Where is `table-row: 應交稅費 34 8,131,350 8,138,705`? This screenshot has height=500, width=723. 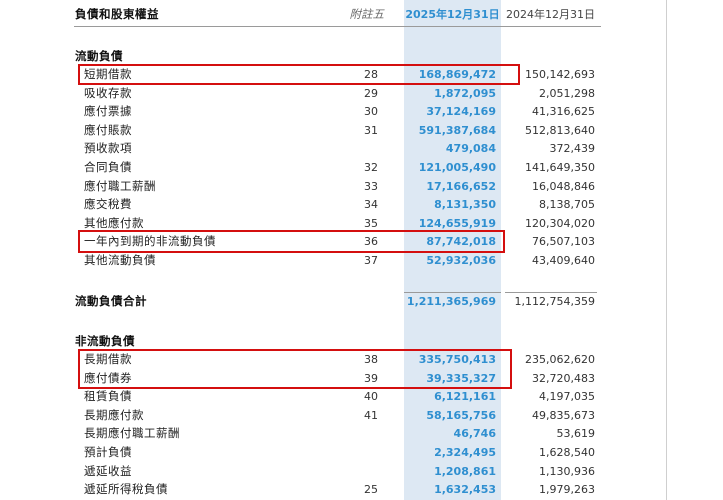
table-row: 應交稅費 34 8,131,350 8,138,705 is located at coordinates (361, 204).